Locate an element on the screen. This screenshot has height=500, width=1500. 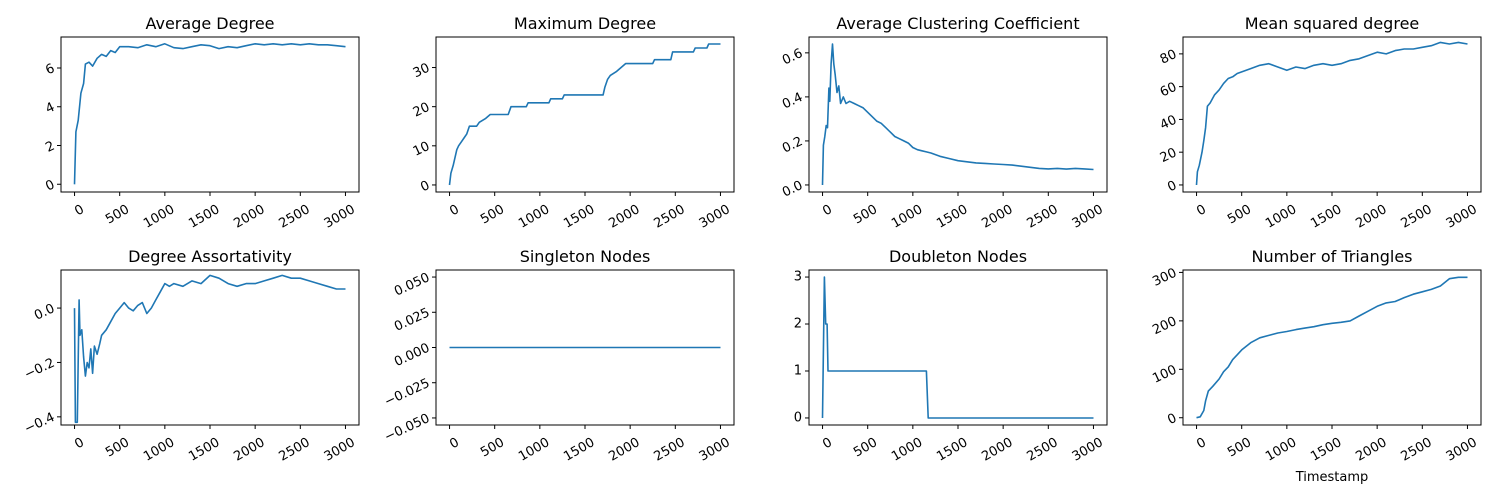
y-tick-label: 10 is located at coordinates (421, 149).